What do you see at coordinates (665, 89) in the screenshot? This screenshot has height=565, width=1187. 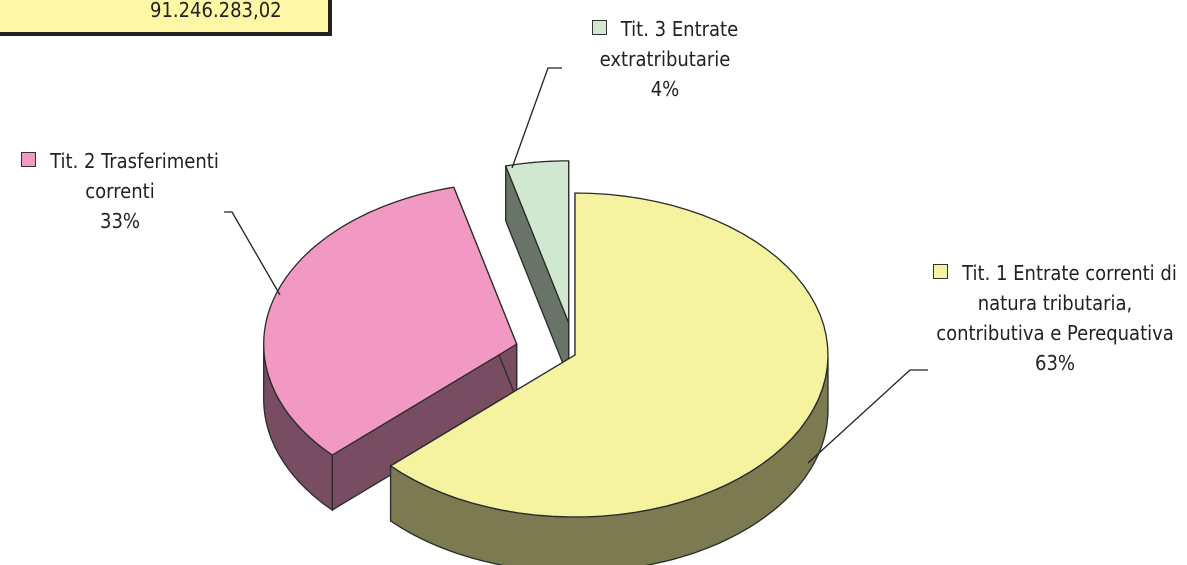 I see `value-label: 4%` at bounding box center [665, 89].